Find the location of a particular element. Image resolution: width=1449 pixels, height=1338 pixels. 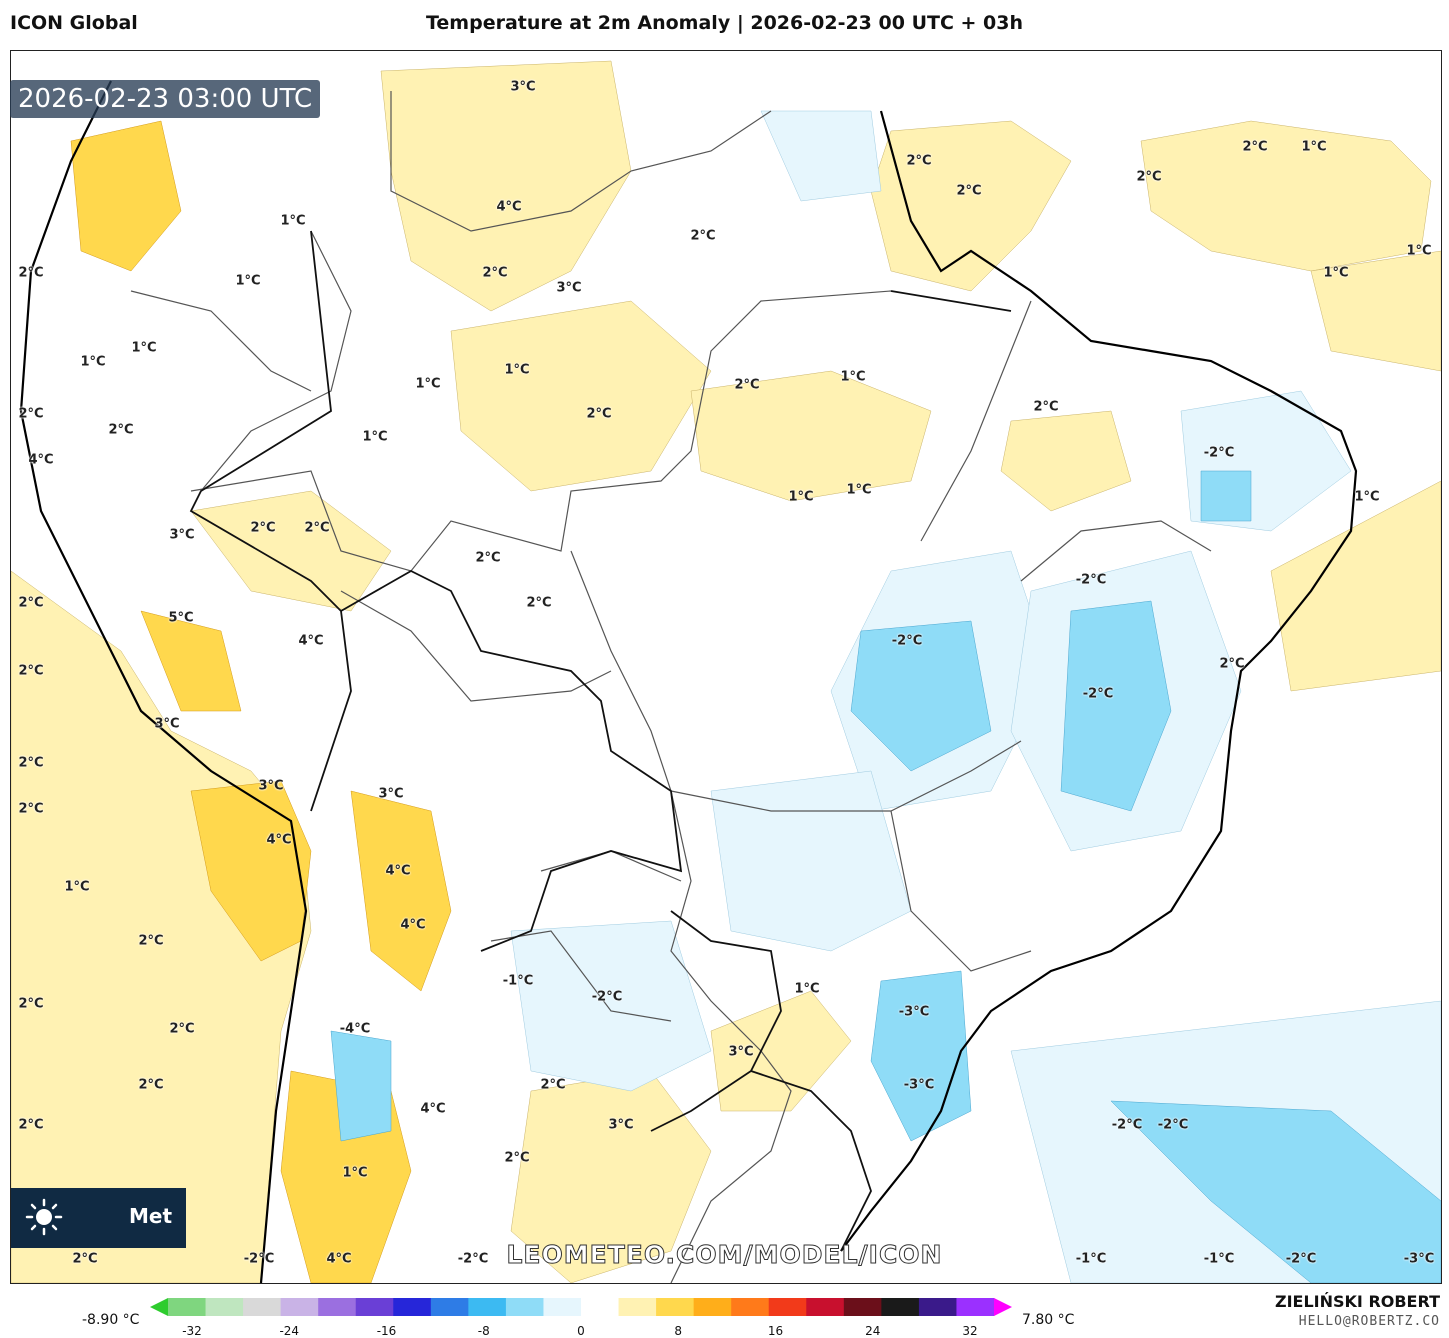

author-email: HELLO@ROBERTZ.CO is located at coordinates (1369, 1321).